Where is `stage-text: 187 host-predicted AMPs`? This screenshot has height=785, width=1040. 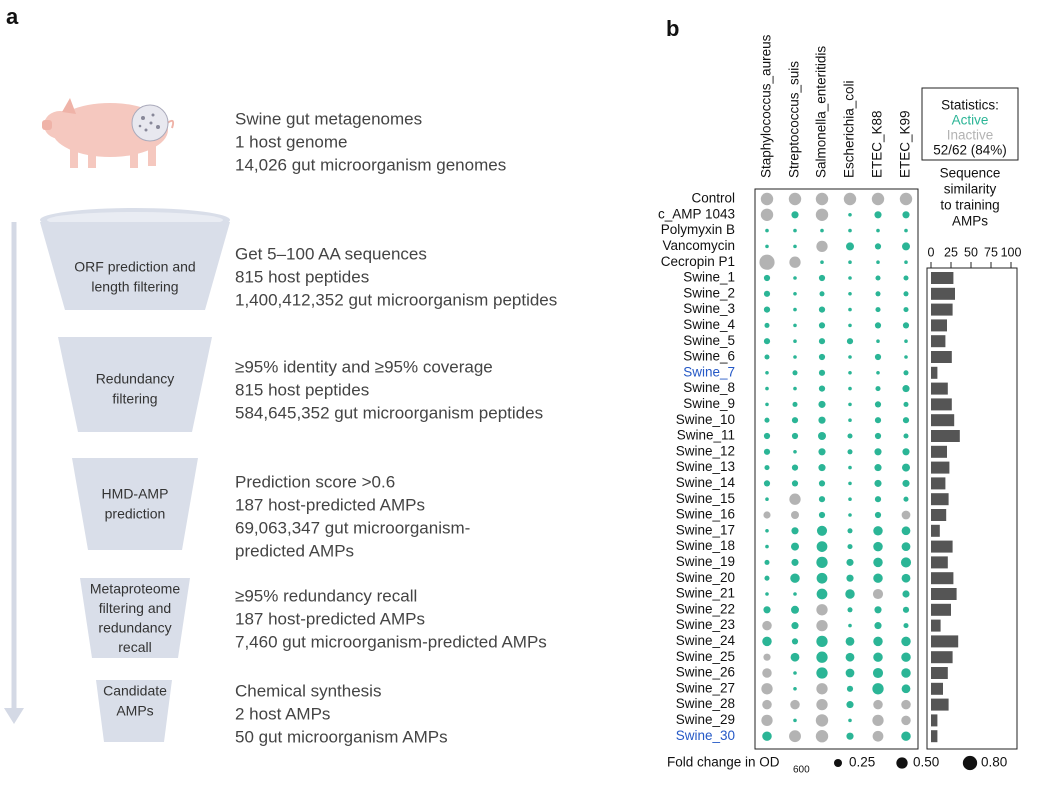 stage-text: 187 host-predicted AMPs is located at coordinates (330, 618).